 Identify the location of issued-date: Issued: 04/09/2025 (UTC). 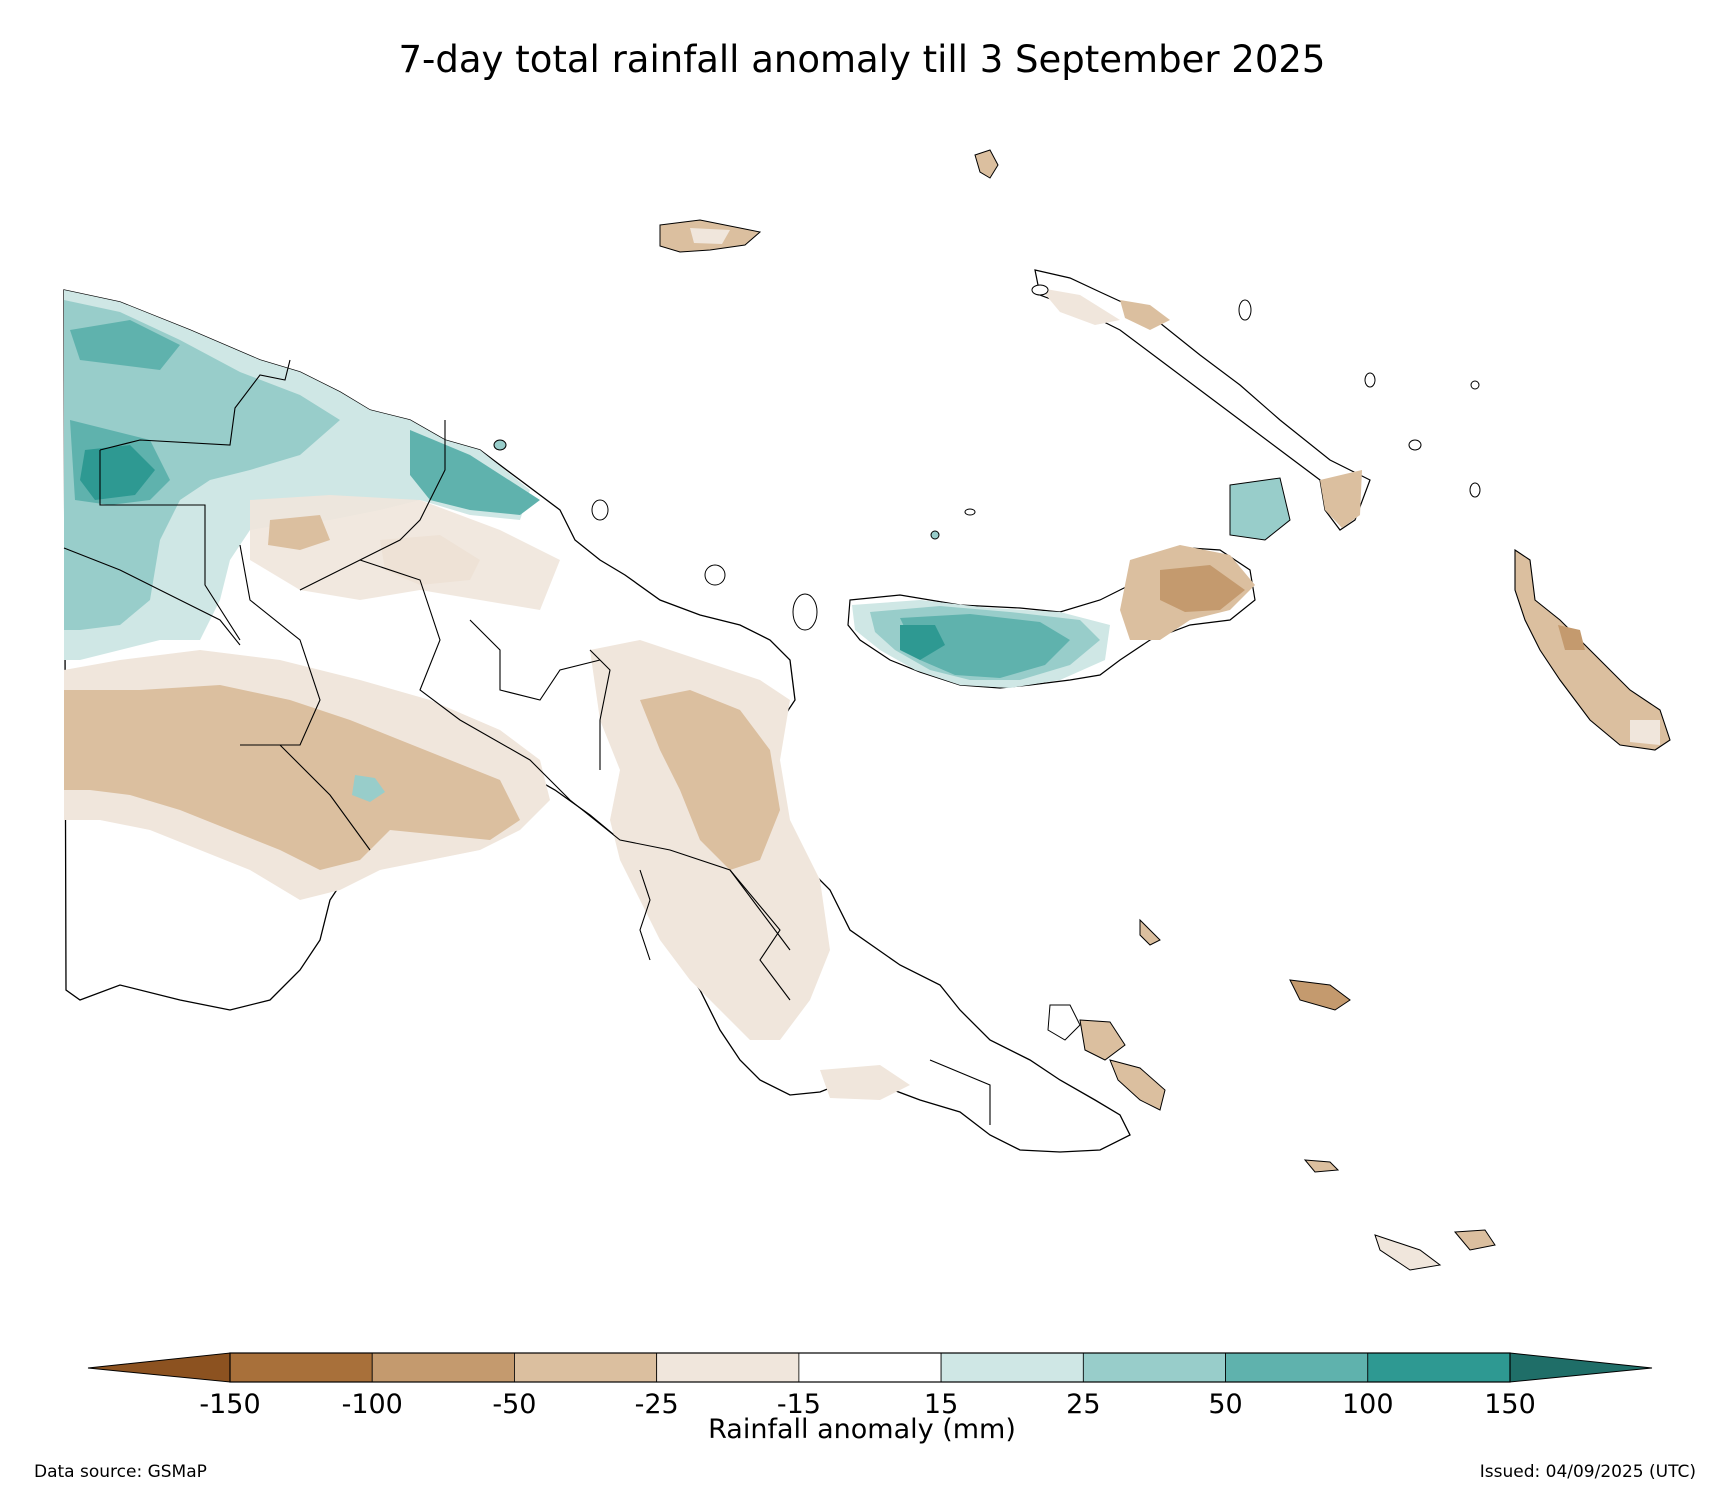
(1587, 1472).